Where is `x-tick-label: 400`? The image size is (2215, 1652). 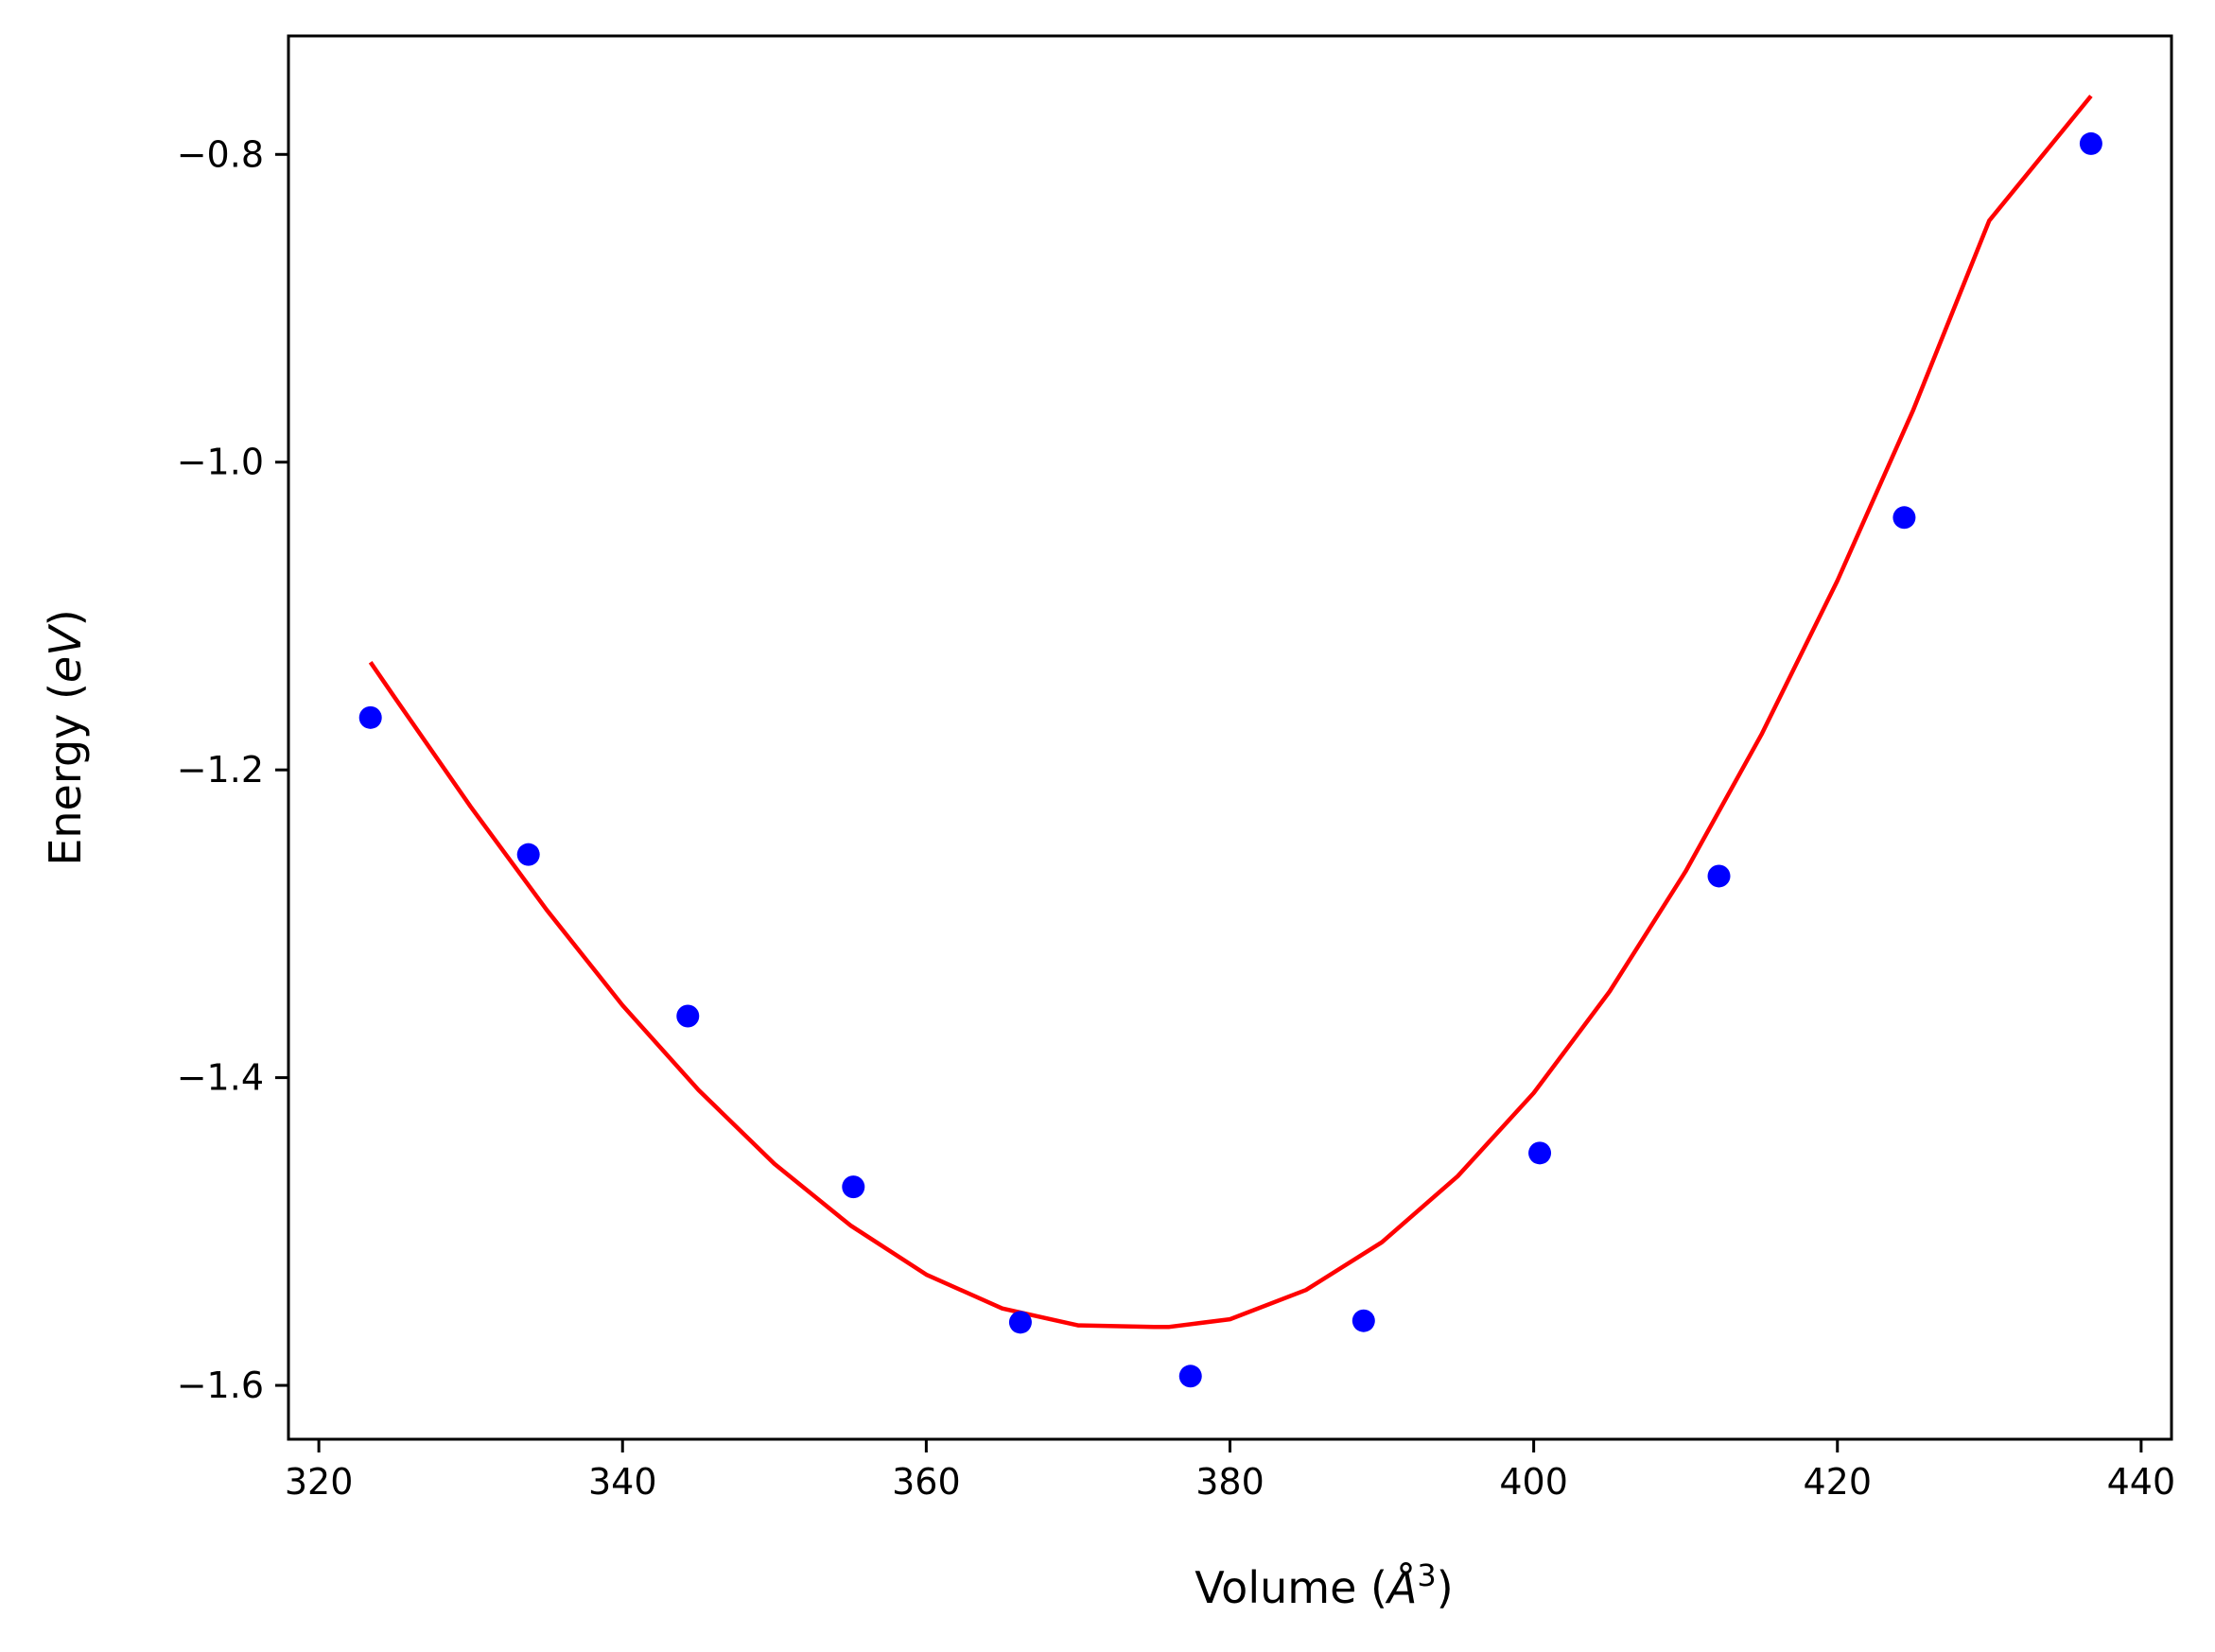 x-tick-label: 400 is located at coordinates (1533, 1482).